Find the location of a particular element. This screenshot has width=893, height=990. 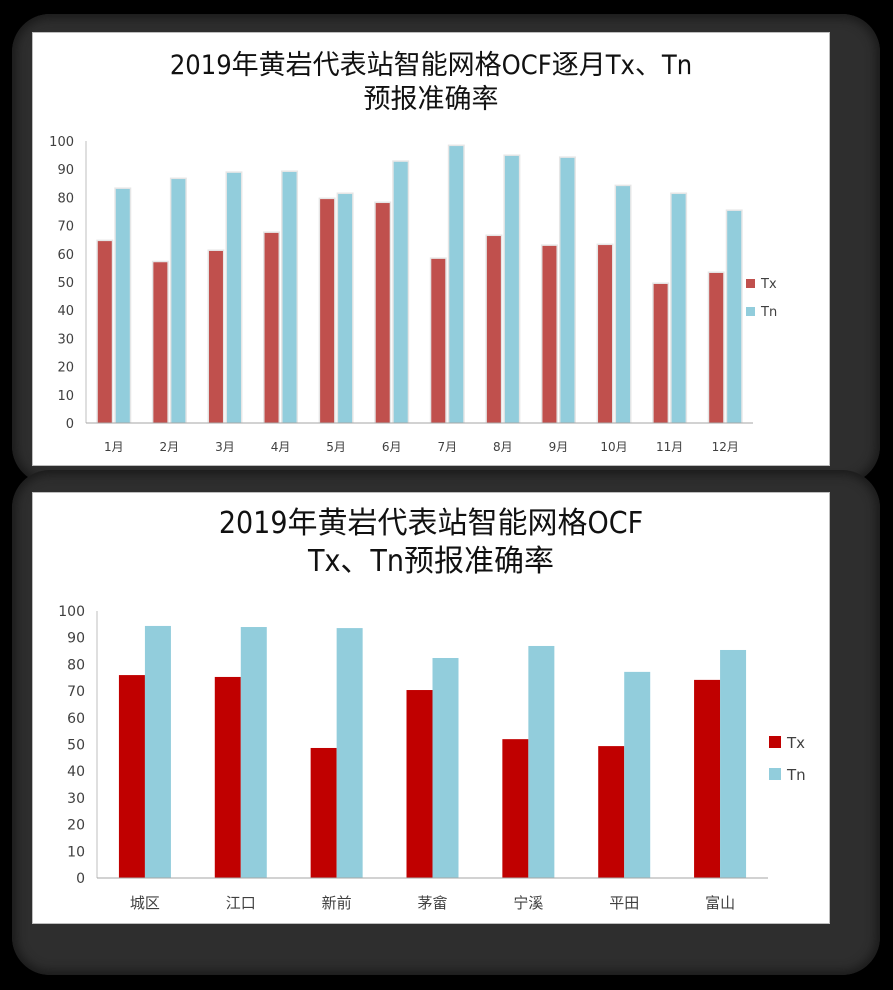

x-category-label: 2月 is located at coordinates (170, 447).